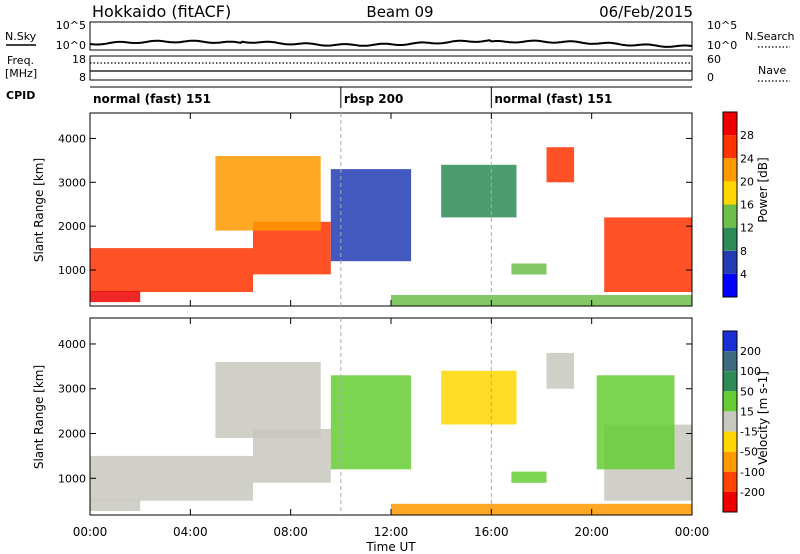 The height and width of the screenshot is (554, 800). Describe the element at coordinates (190, 532) in the screenshot. I see `x-tick-label-1: 04:00` at that location.